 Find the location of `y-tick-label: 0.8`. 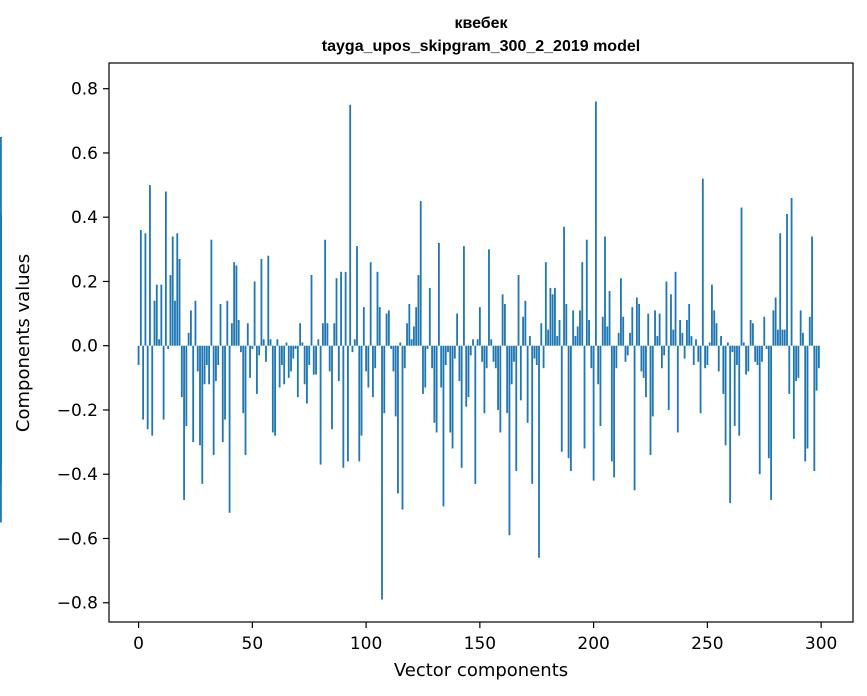

y-tick-label: 0.8 is located at coordinates (84, 90).